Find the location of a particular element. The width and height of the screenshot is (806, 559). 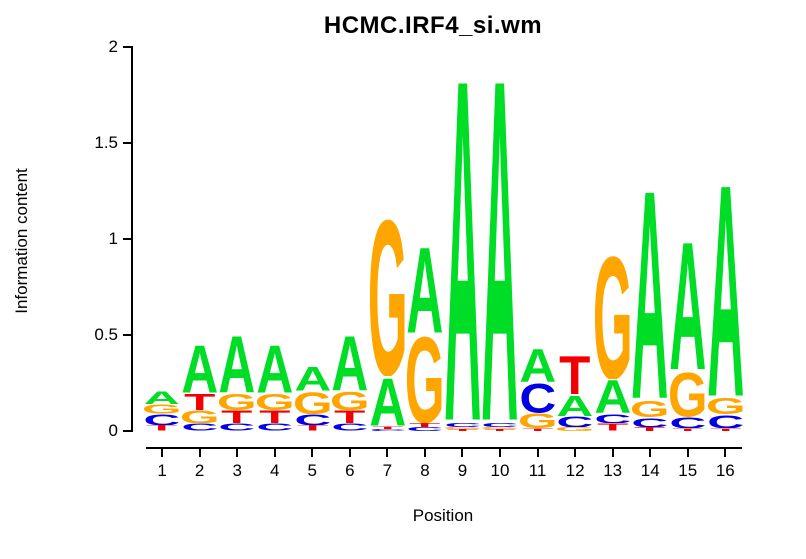

x-tick-label: 7 is located at coordinates (387, 470).